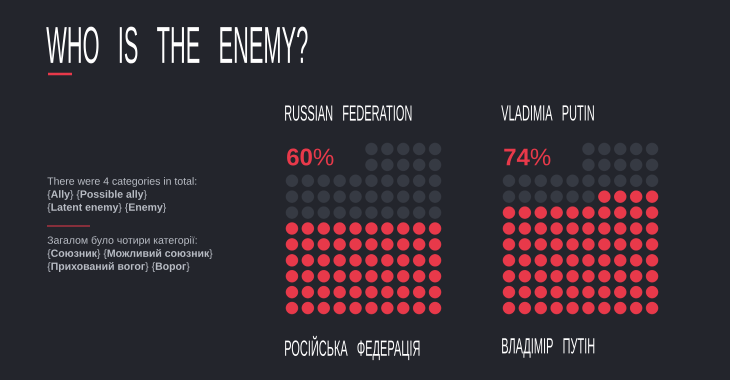 The width and height of the screenshot is (730, 380). Describe the element at coordinates (130, 254) in the screenshot. I see `text: {Союзник} {Можливий союзник}` at that location.